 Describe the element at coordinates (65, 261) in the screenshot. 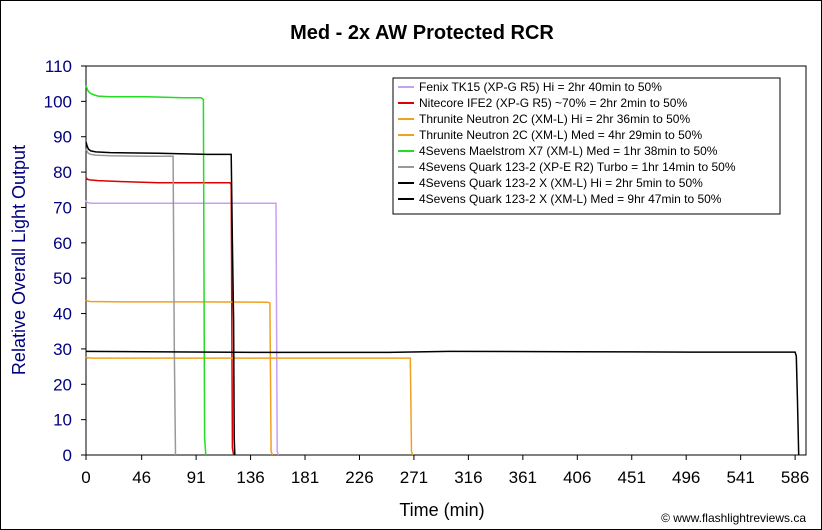

I see `y-axis: 0 10 20 30 40 50 60 70 80 90 100 110` at that location.